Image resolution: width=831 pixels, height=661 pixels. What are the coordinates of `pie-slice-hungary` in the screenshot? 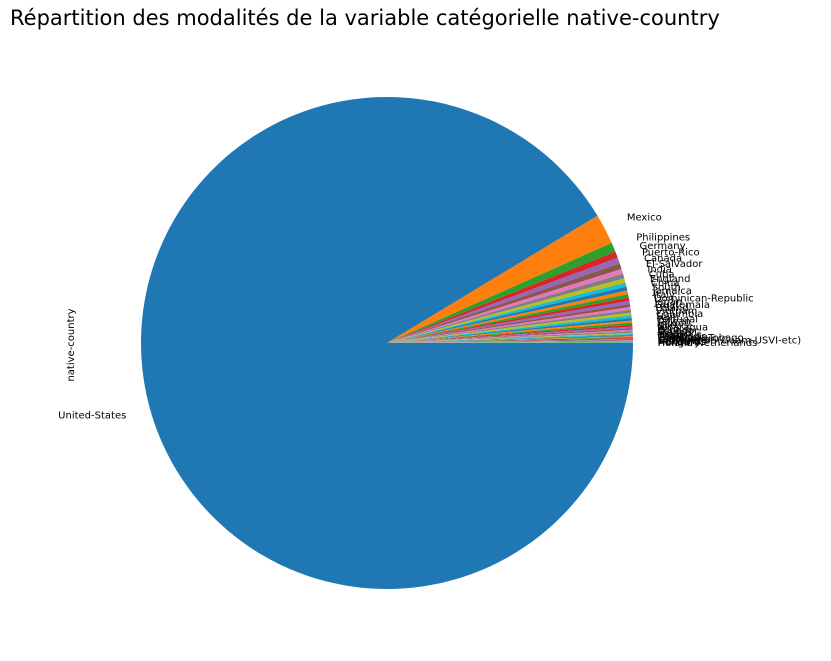 It's located at (510, 342).